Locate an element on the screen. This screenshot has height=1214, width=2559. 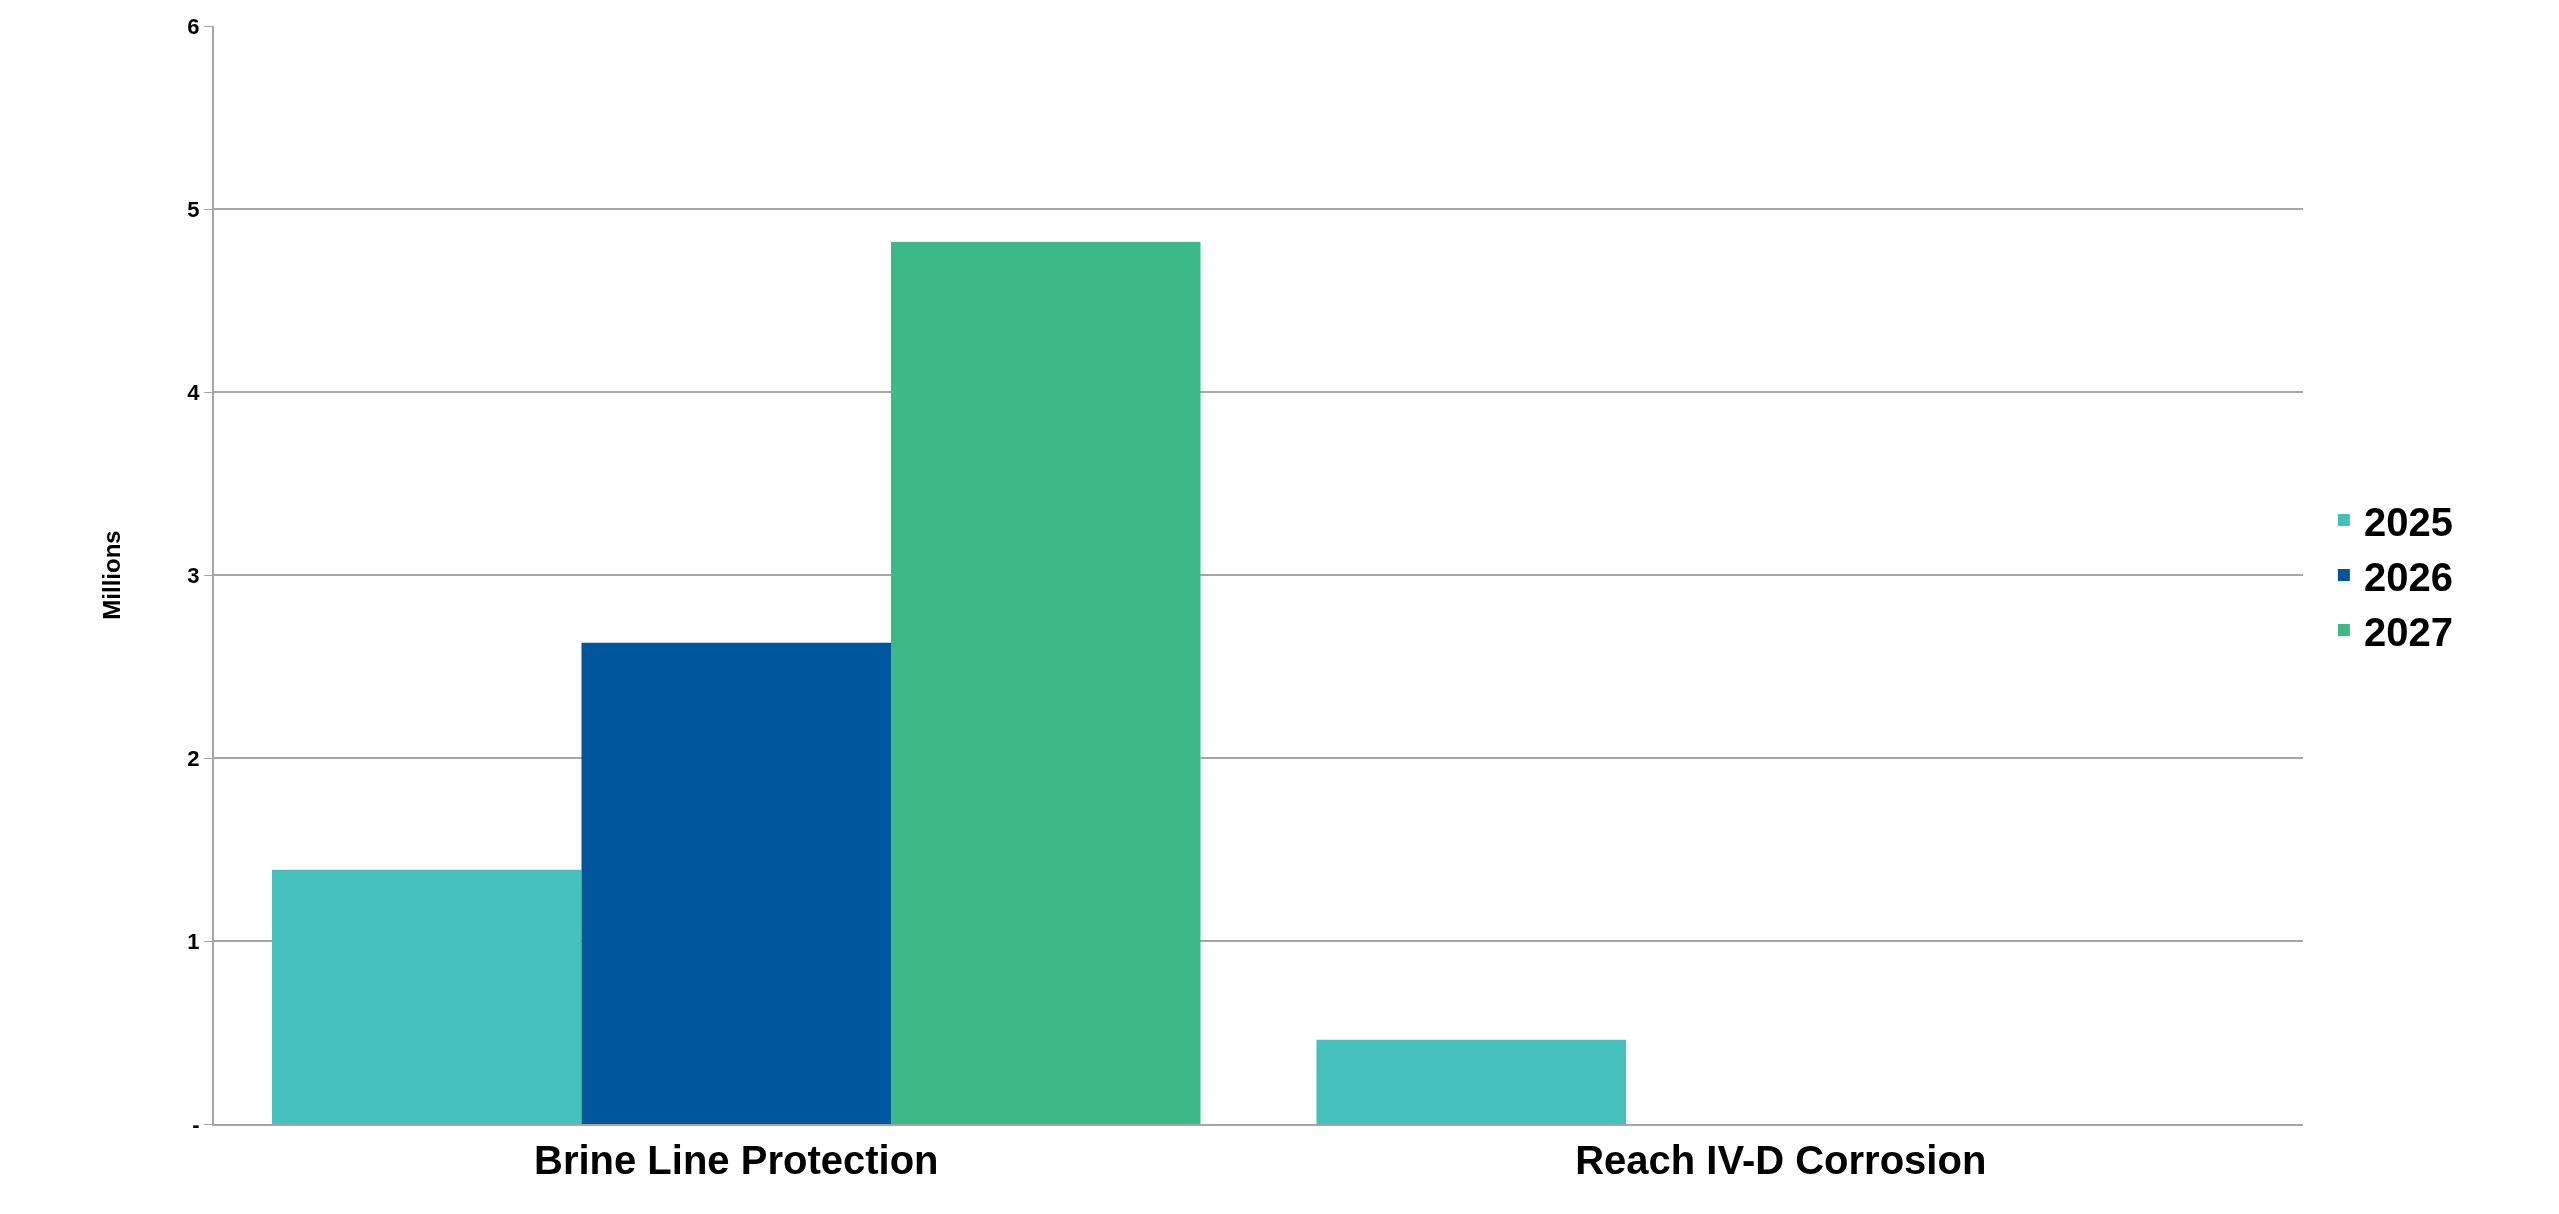
legend-label: 2026 is located at coordinates (2408, 576).